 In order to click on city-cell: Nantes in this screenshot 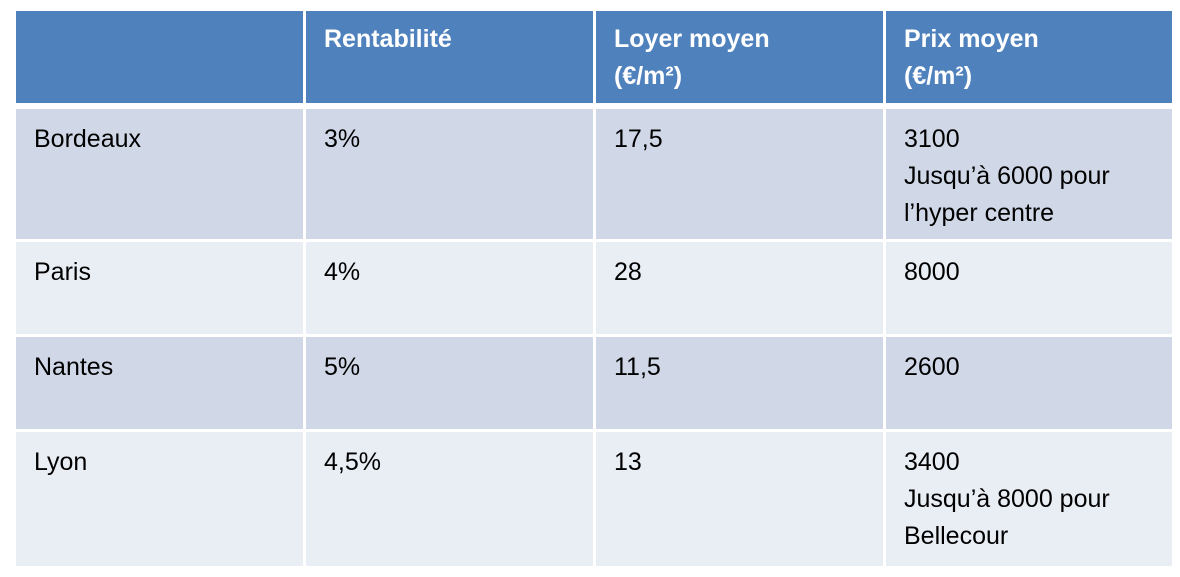, I will do `click(159, 383)`.